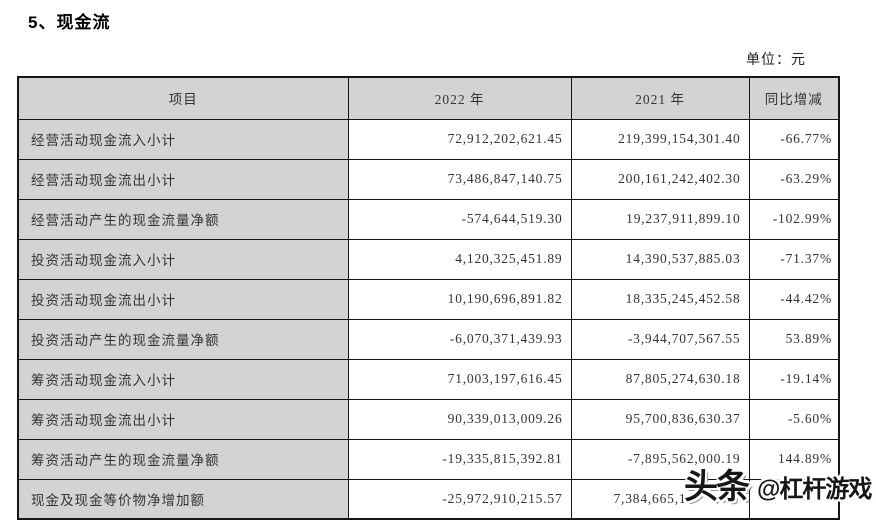 The image size is (876, 521). What do you see at coordinates (183, 459) in the screenshot?
I see `item-cell: 筹资活动产生的现金流量净额` at bounding box center [183, 459].